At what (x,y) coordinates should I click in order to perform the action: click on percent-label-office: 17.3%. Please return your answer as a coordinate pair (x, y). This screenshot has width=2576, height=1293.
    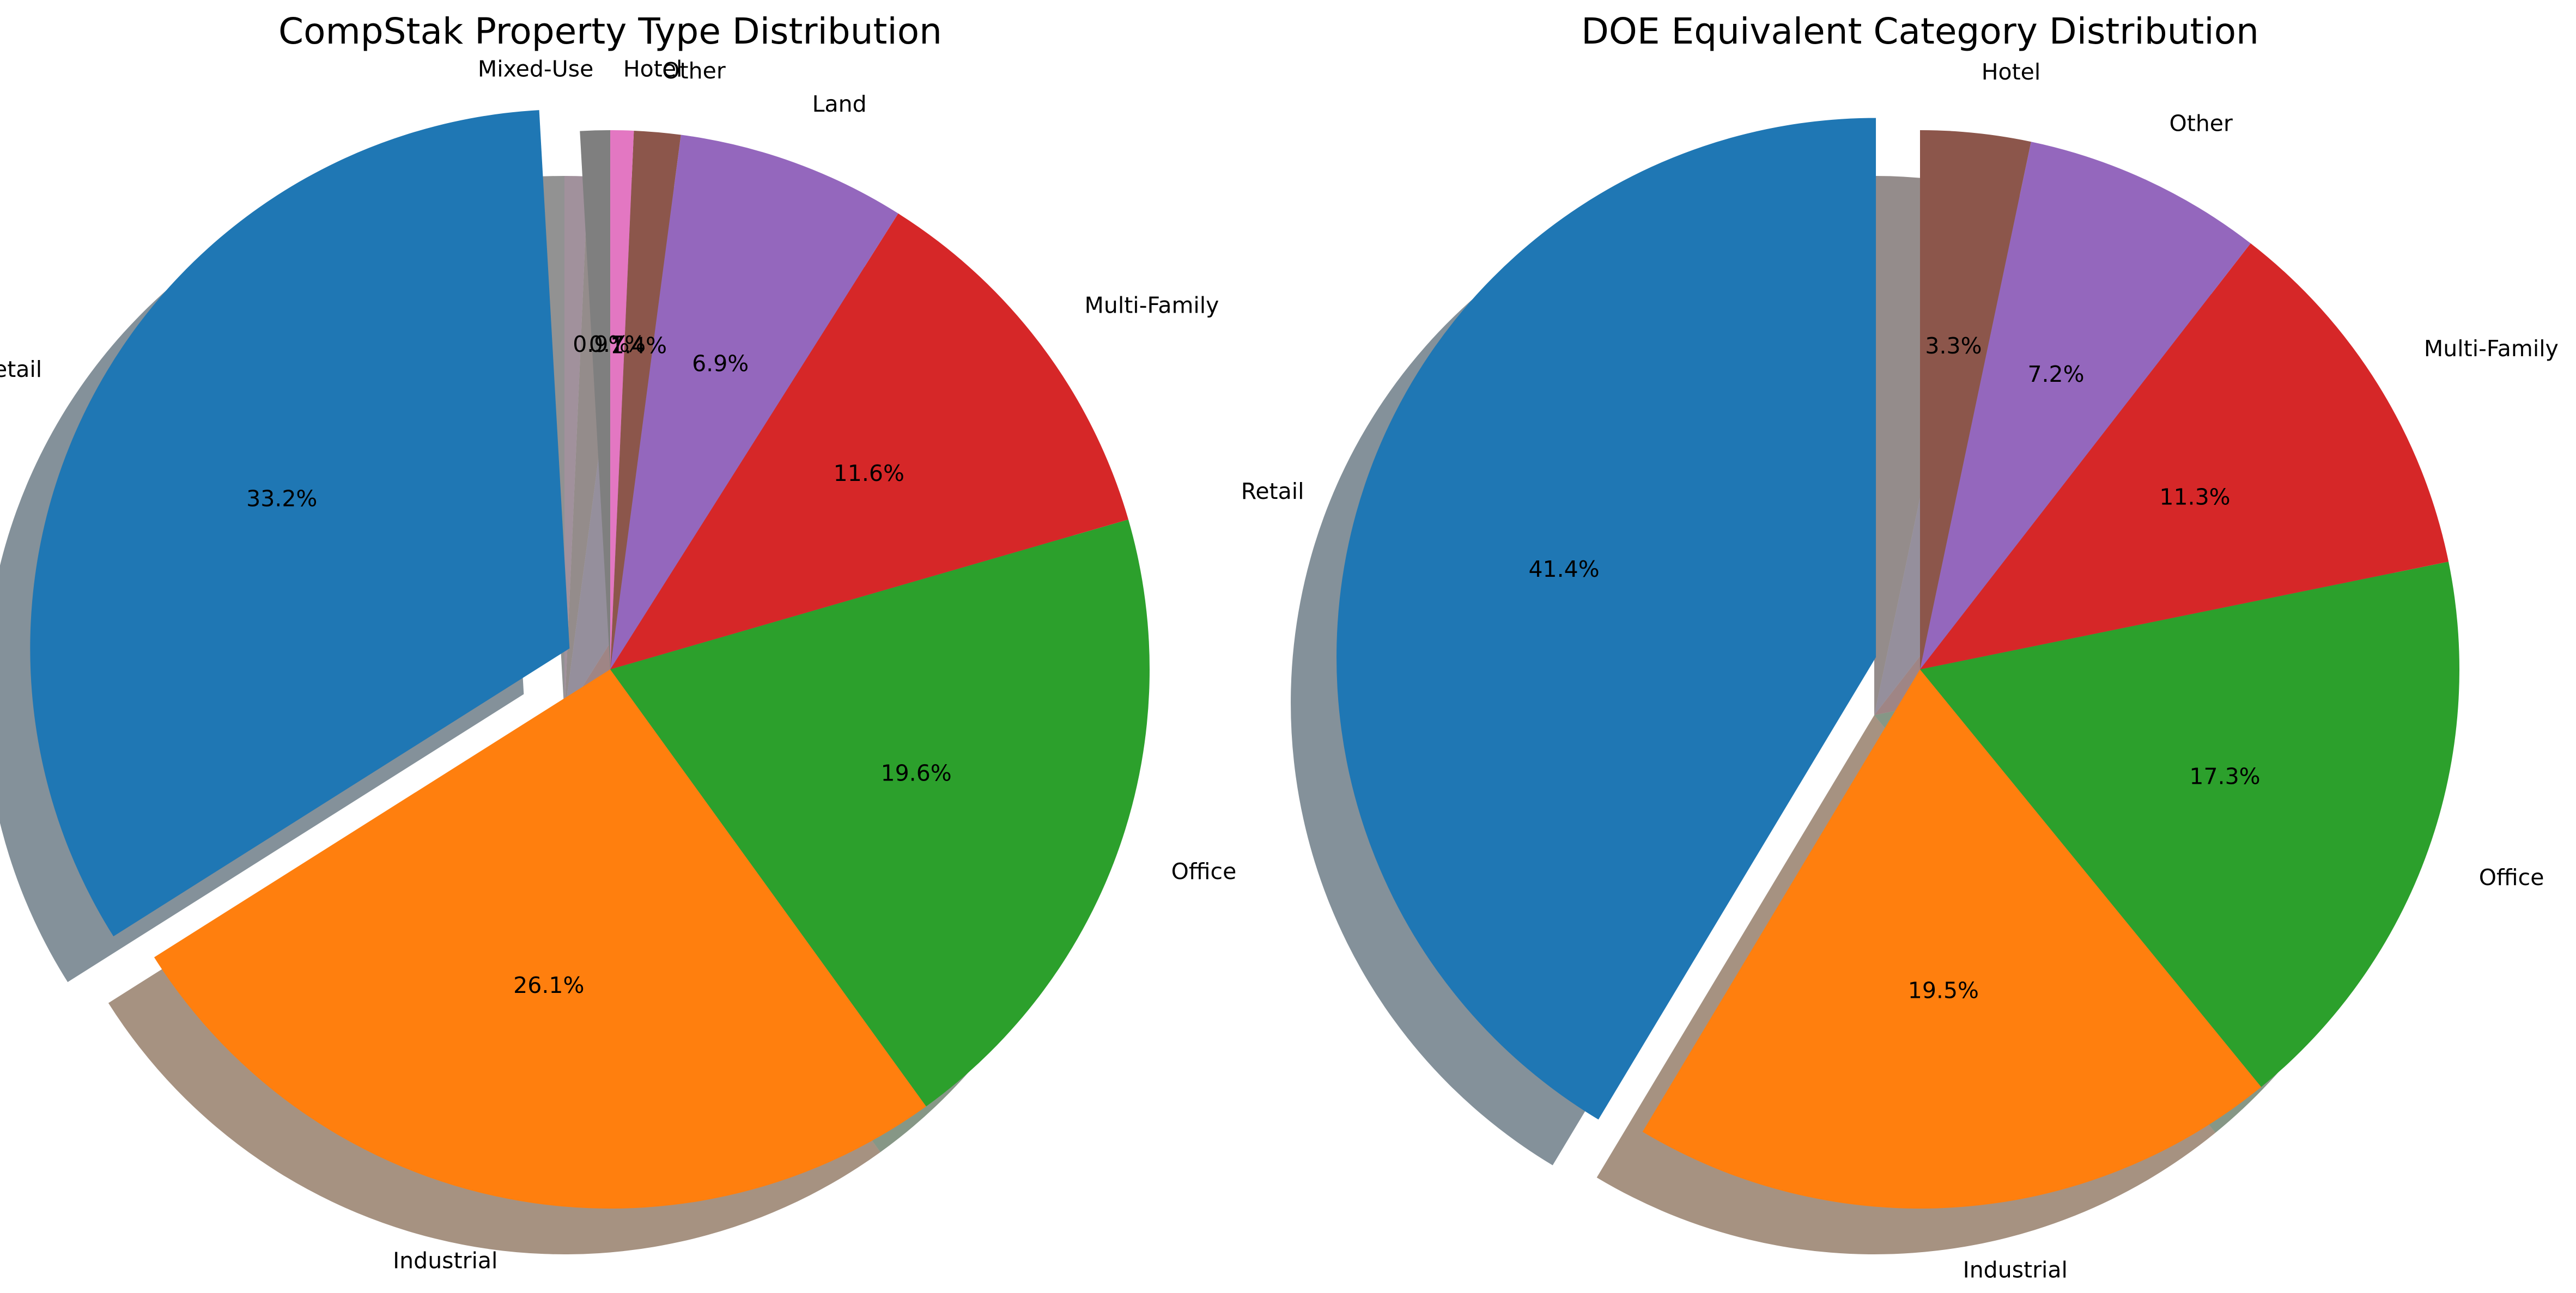
    Looking at the image, I should click on (2224, 776).